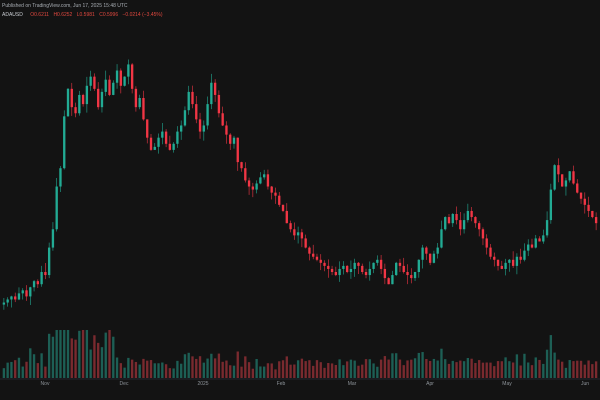 The width and height of the screenshot is (600, 400). I want to click on time-axis: Nov Dec 2025 Feb Mar Apr May Jun, so click(300, 387).